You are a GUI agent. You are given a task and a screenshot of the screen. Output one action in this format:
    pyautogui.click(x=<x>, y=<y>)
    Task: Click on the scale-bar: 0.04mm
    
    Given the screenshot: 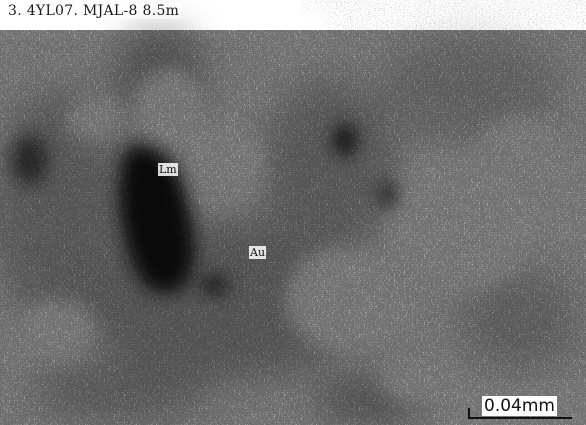 What is the action you would take?
    pyautogui.click(x=520, y=408)
    